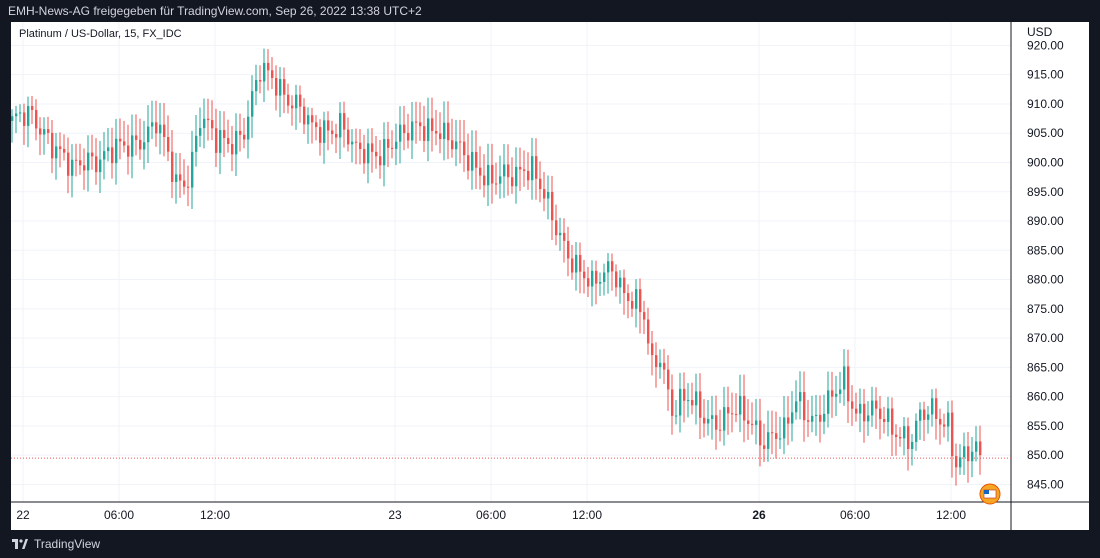 The width and height of the screenshot is (1100, 558). What do you see at coordinates (100, 34) in the screenshot?
I see `symbol-title: Platinum / US-Dollar, 15, FX_IDC` at bounding box center [100, 34].